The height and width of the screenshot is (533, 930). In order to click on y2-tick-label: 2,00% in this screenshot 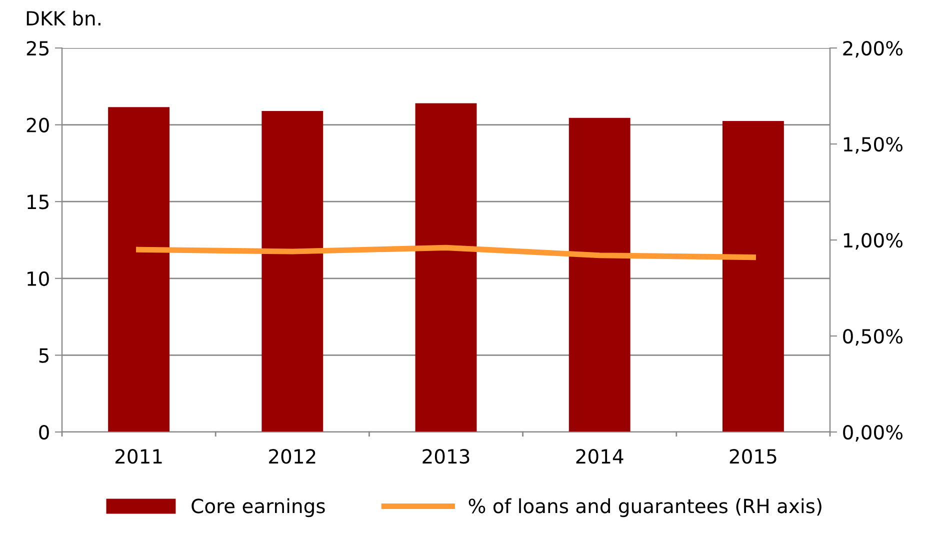, I will do `click(873, 49)`.